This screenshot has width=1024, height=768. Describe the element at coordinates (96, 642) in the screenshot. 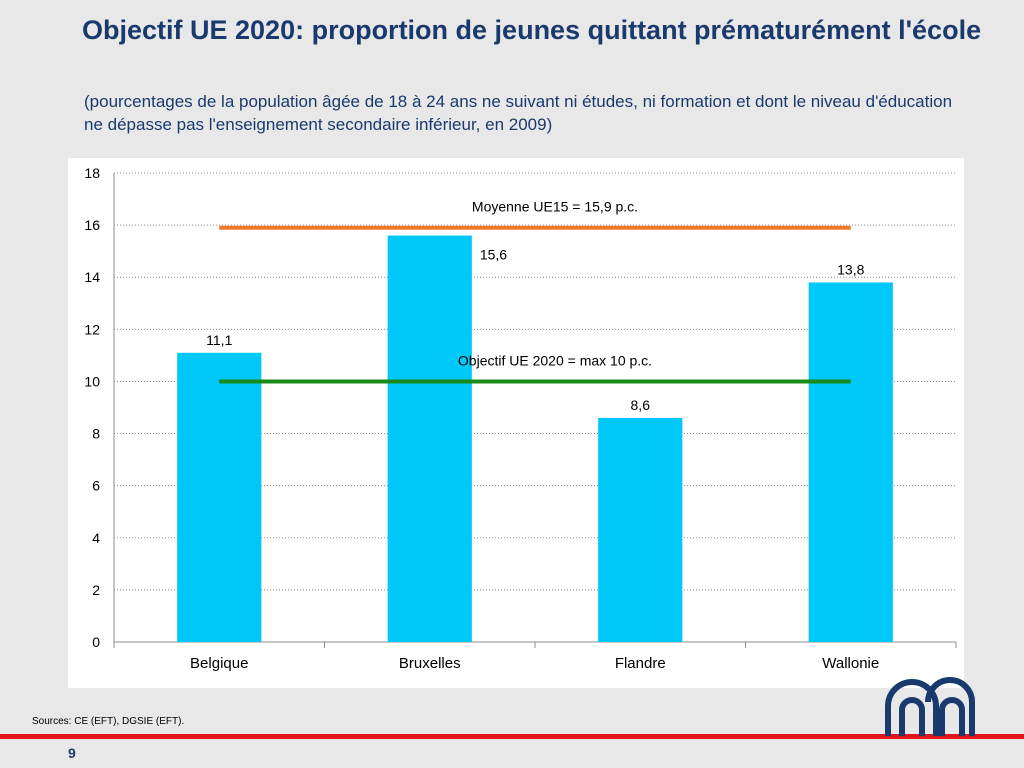

I see `y-tick-label: 0` at that location.